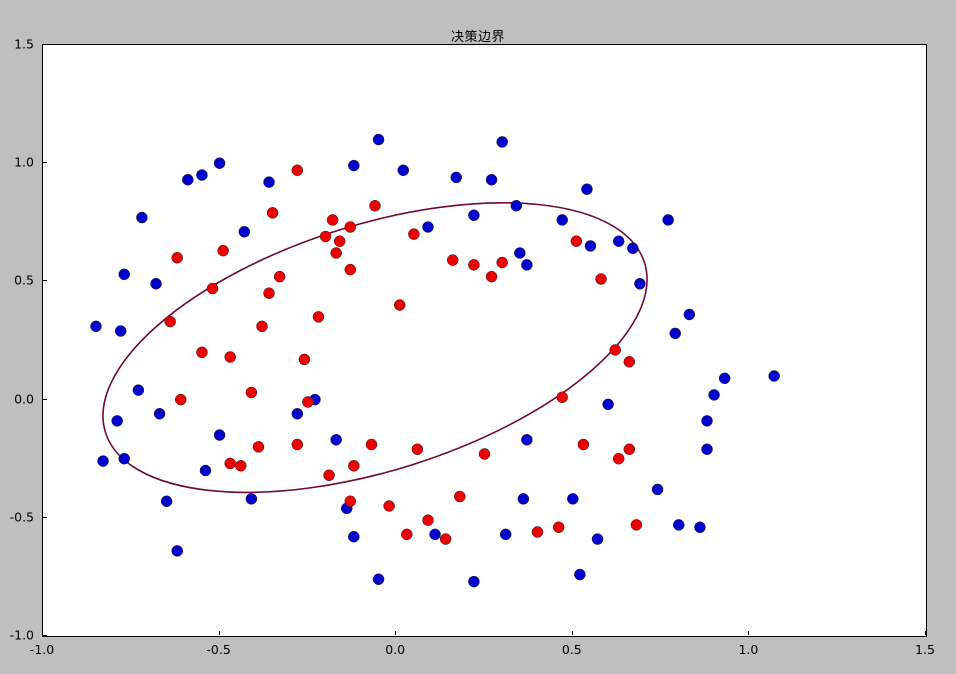  Describe the element at coordinates (571, 649) in the screenshot. I see `x-tick-label: 0.5` at that location.